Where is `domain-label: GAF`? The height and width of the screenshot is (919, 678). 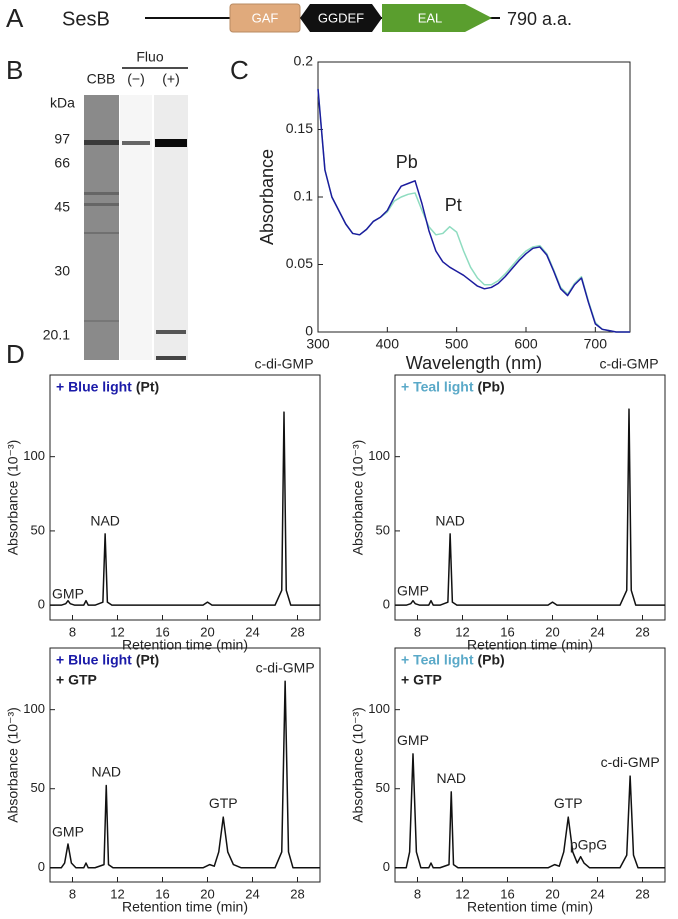
domain-label: GAF is located at coordinates (265, 17).